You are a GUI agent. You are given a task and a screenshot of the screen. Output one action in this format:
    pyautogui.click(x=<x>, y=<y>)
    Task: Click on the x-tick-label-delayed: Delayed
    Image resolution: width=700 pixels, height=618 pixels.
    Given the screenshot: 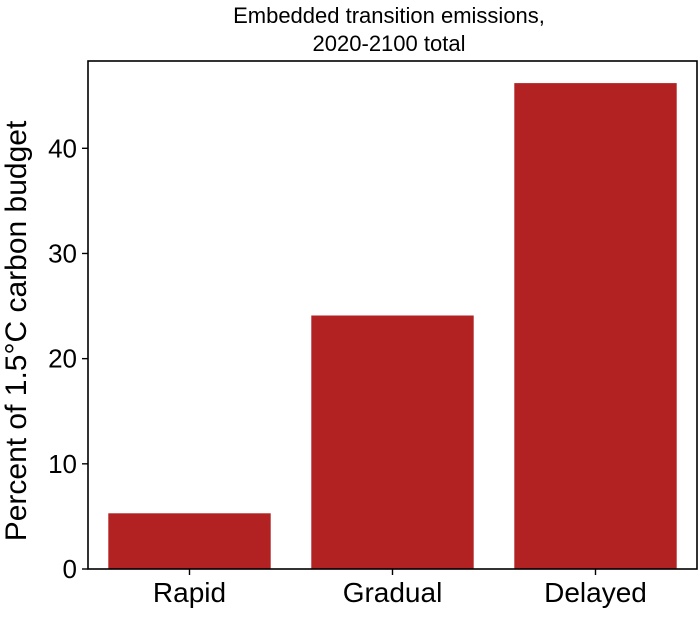 What is the action you would take?
    pyautogui.click(x=595, y=592)
    